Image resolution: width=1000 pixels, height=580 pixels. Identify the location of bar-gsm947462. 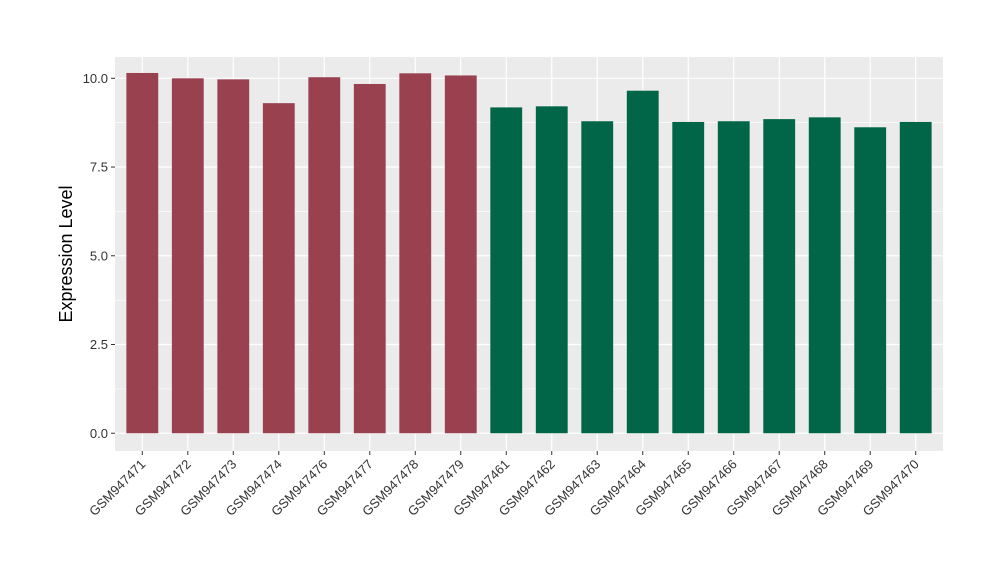
(551, 270).